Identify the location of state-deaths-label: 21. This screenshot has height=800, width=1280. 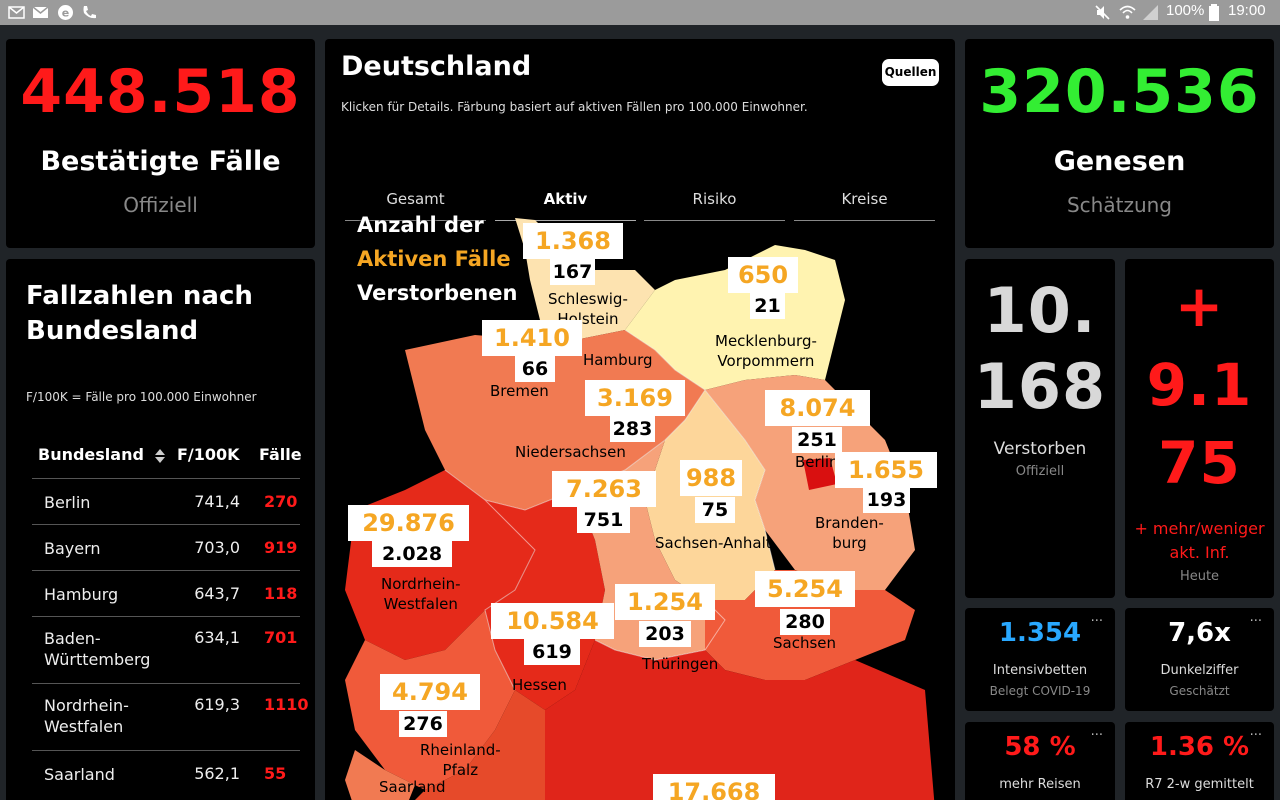
(767, 306).